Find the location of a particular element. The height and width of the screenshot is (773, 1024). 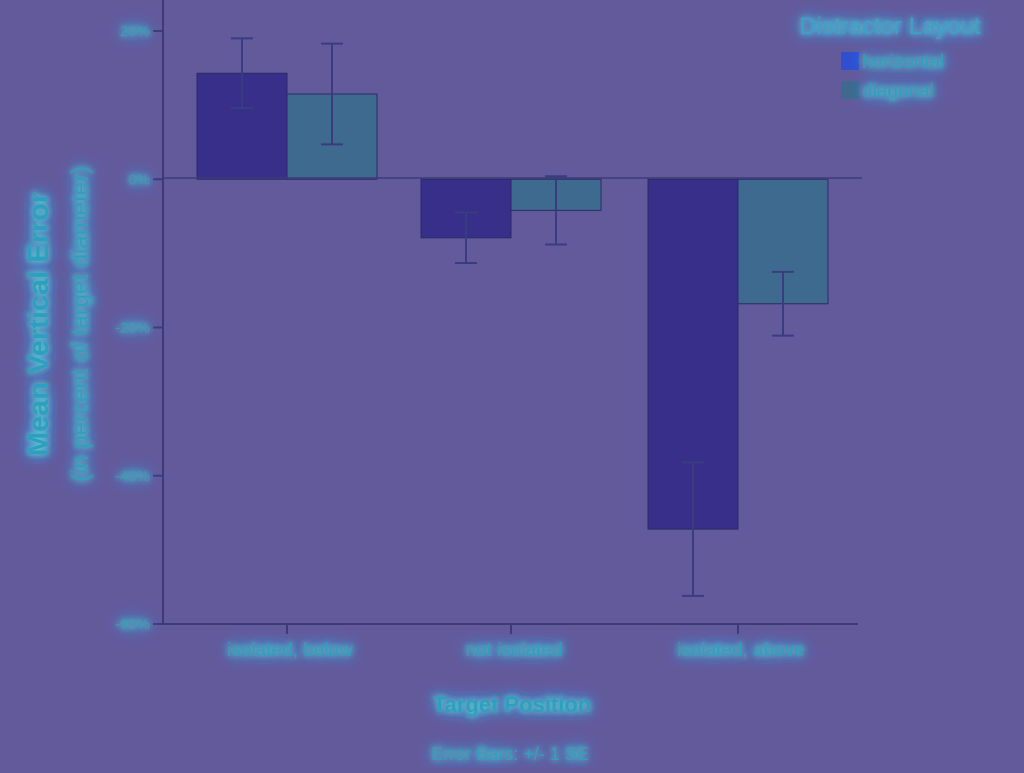

y-tick-label: -40% is located at coordinates (132, 476).